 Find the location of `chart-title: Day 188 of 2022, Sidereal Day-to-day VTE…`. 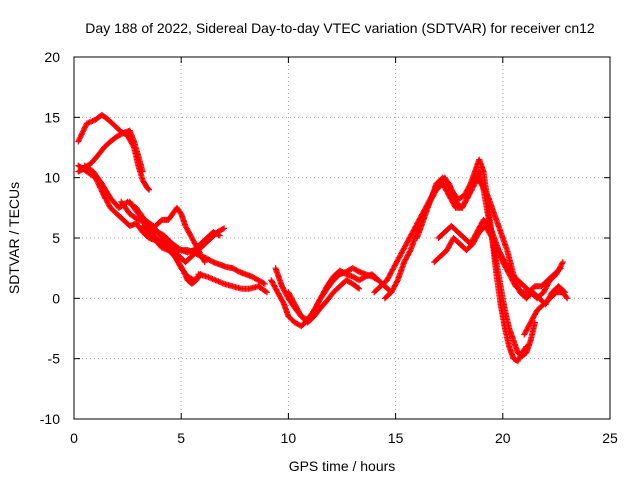

chart-title: Day 188 of 2022, Sidereal Day-to-day VTE… is located at coordinates (340, 28).